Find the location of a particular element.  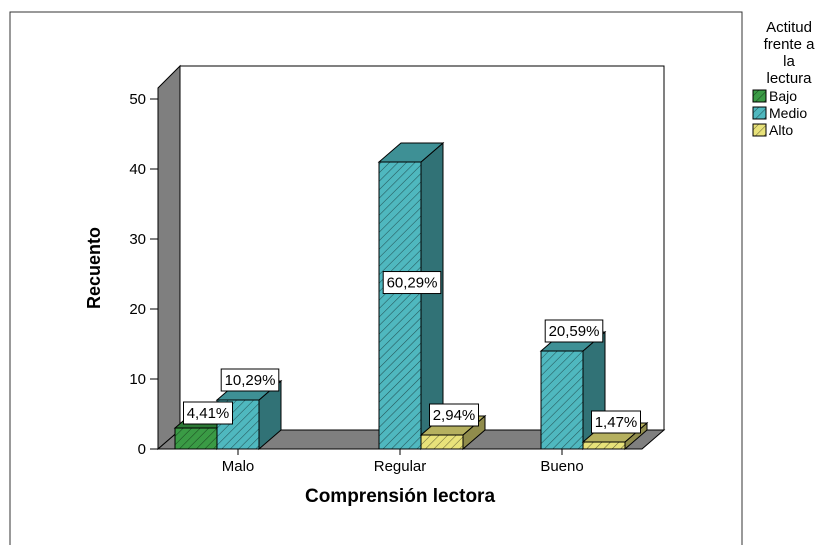

data-label: 20,59% is located at coordinates (574, 331).